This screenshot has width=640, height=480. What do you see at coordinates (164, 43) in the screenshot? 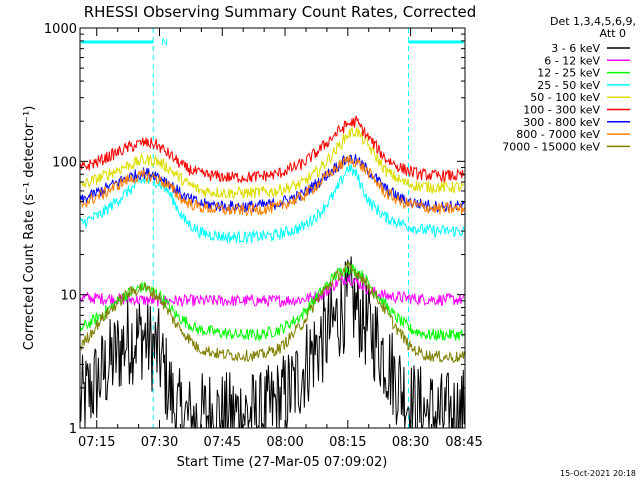
I see `night-mark-label: N` at bounding box center [164, 43].